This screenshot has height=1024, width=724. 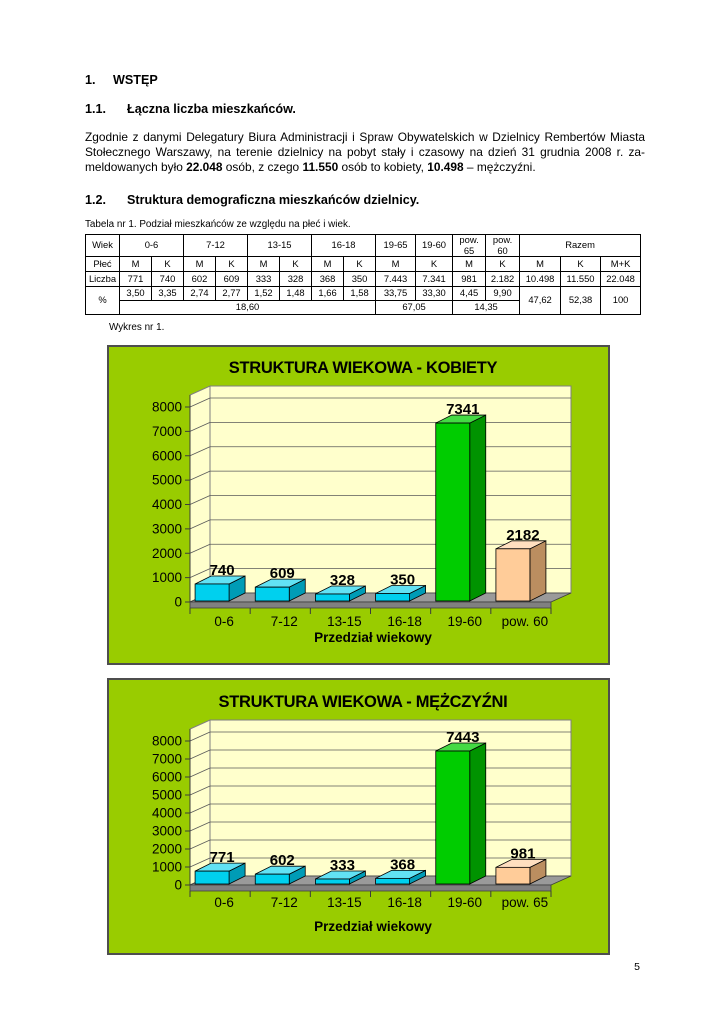 I want to click on chart-back-wall, so click(x=390, y=798).